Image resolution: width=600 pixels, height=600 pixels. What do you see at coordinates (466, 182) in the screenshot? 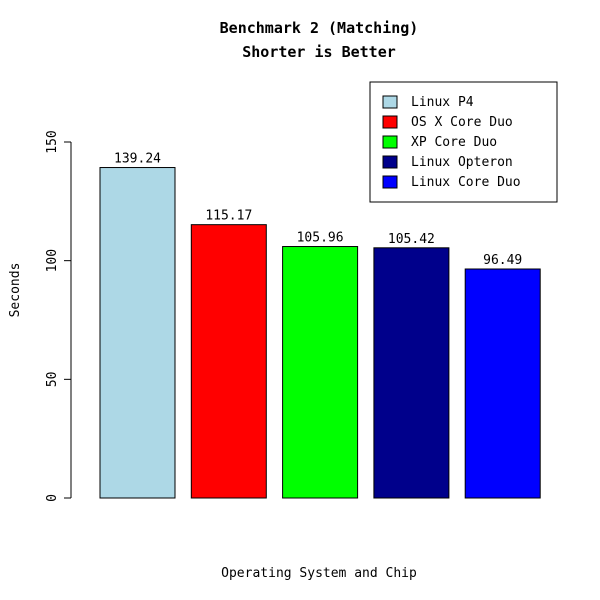
I see `legend-entry-label: Linux Core Duo` at bounding box center [466, 182].